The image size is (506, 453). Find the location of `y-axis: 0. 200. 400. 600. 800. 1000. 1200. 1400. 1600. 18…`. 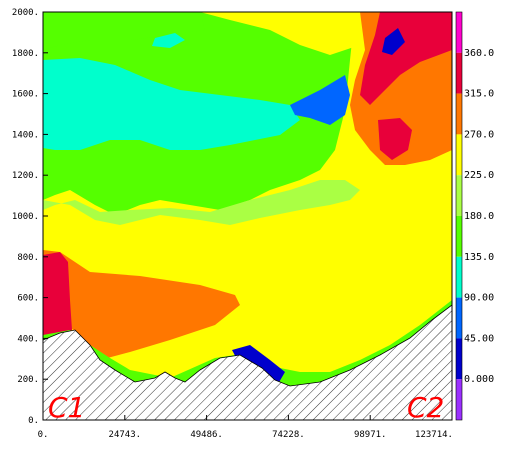

y-axis: 0. 200. 400. 600. 800. 1000. 1200. 1400. 1600. 18… is located at coordinates (30, 217).